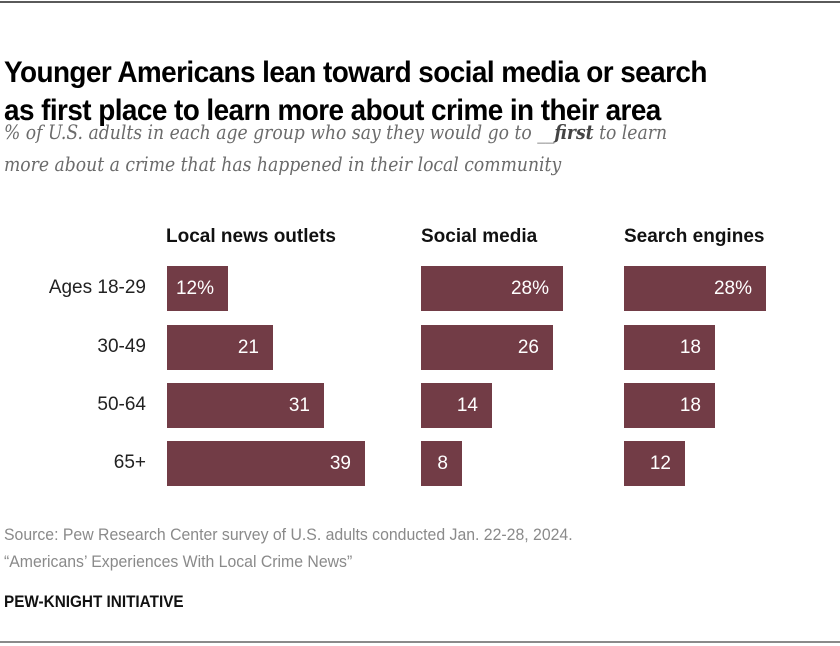 The width and height of the screenshot is (840, 646). What do you see at coordinates (660, 463) in the screenshot?
I see `bar-label-search-engines-65: 12` at bounding box center [660, 463].